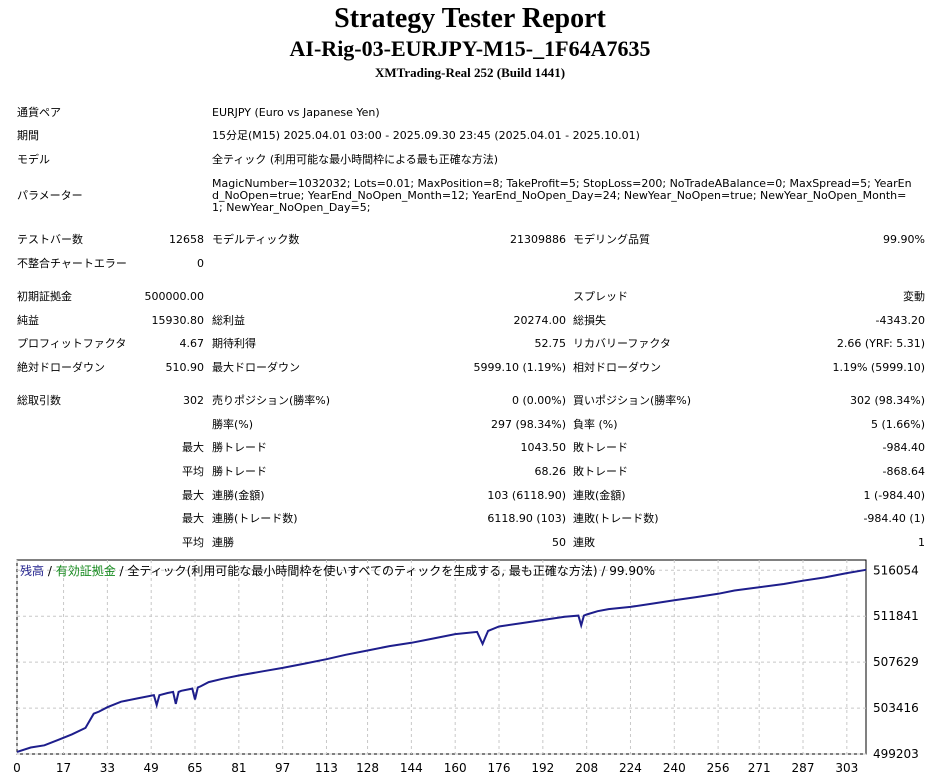 The height and width of the screenshot is (778, 940). What do you see at coordinates (803, 768) in the screenshot?
I see `x-tick-label: 287` at bounding box center [803, 768].